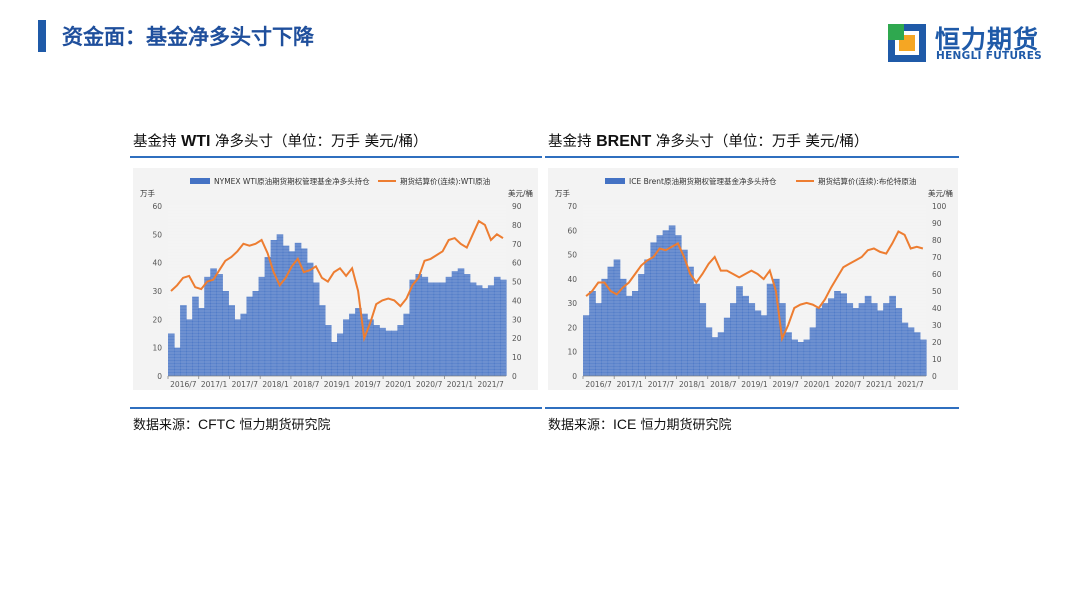 This screenshot has height=605, width=1080. What do you see at coordinates (572, 142) in the screenshot?
I see `chart-title-prefix: 基金持` at bounding box center [572, 142].